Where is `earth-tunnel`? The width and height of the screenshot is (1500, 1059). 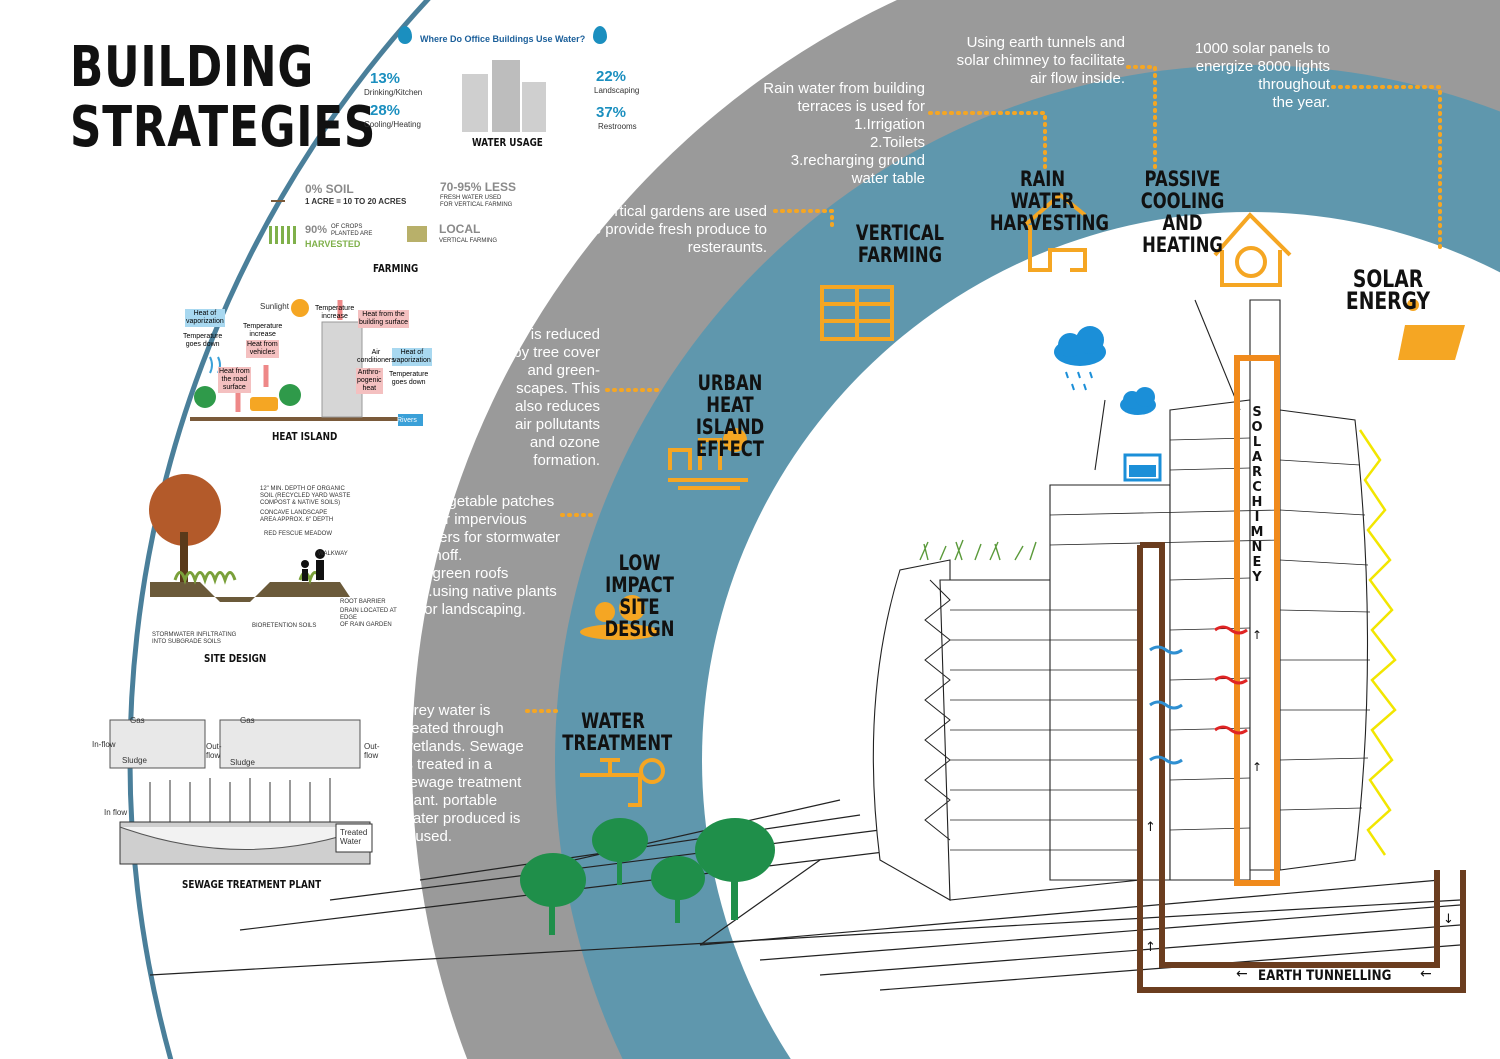
earth-tunnel is located at coordinates (1301, 767).